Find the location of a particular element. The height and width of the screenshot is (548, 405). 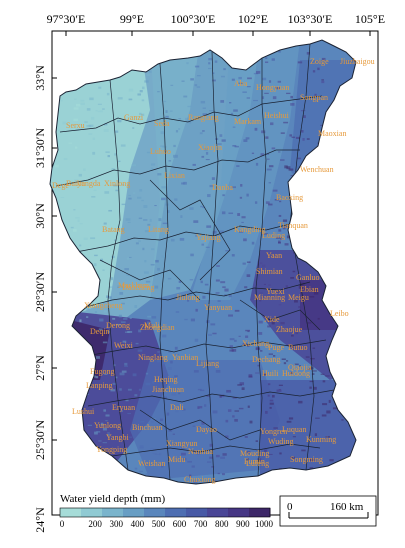

county-label: Luquan is located at coordinates (294, 429).